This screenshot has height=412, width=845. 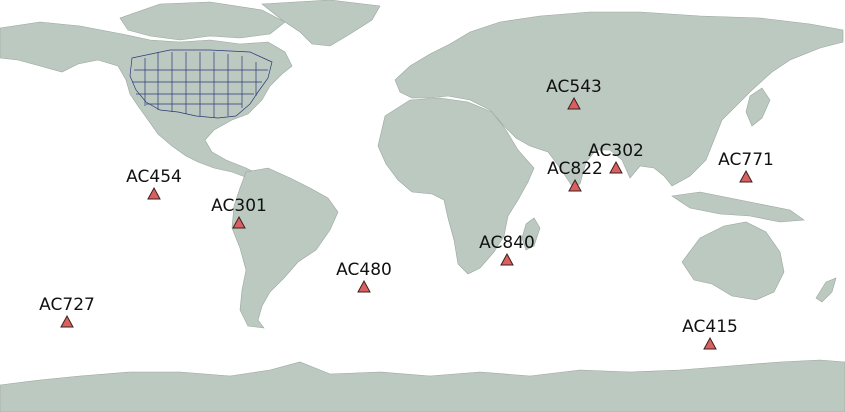 What do you see at coordinates (574, 87) in the screenshot?
I see `station-label: AC543` at bounding box center [574, 87].